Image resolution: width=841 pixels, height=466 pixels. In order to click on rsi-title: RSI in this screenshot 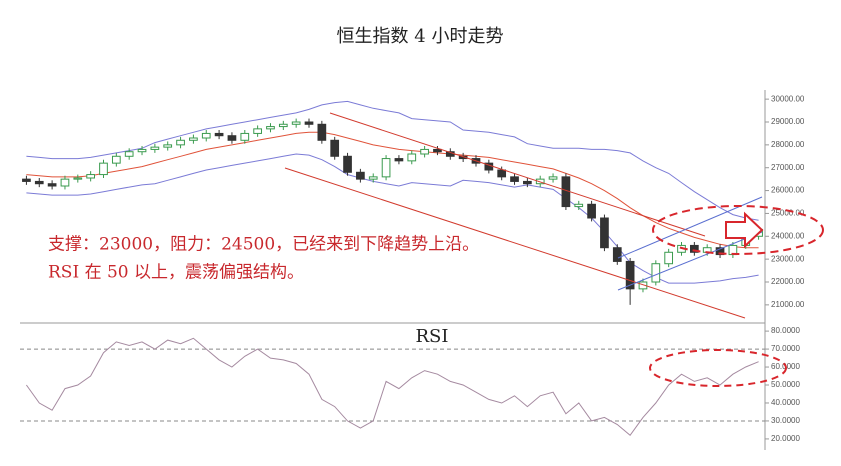, I will do `click(432, 336)`.